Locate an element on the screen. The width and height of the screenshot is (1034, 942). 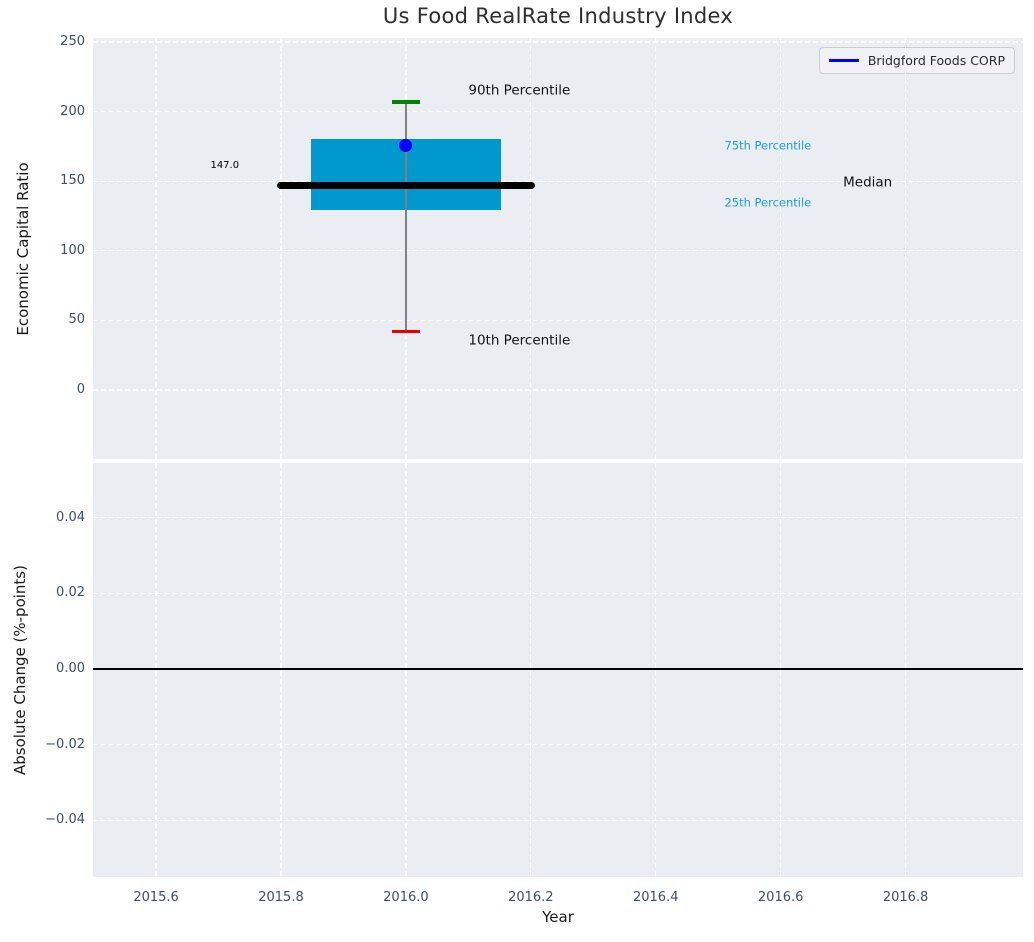
x-tick-label: 2015.6 is located at coordinates (156, 897).